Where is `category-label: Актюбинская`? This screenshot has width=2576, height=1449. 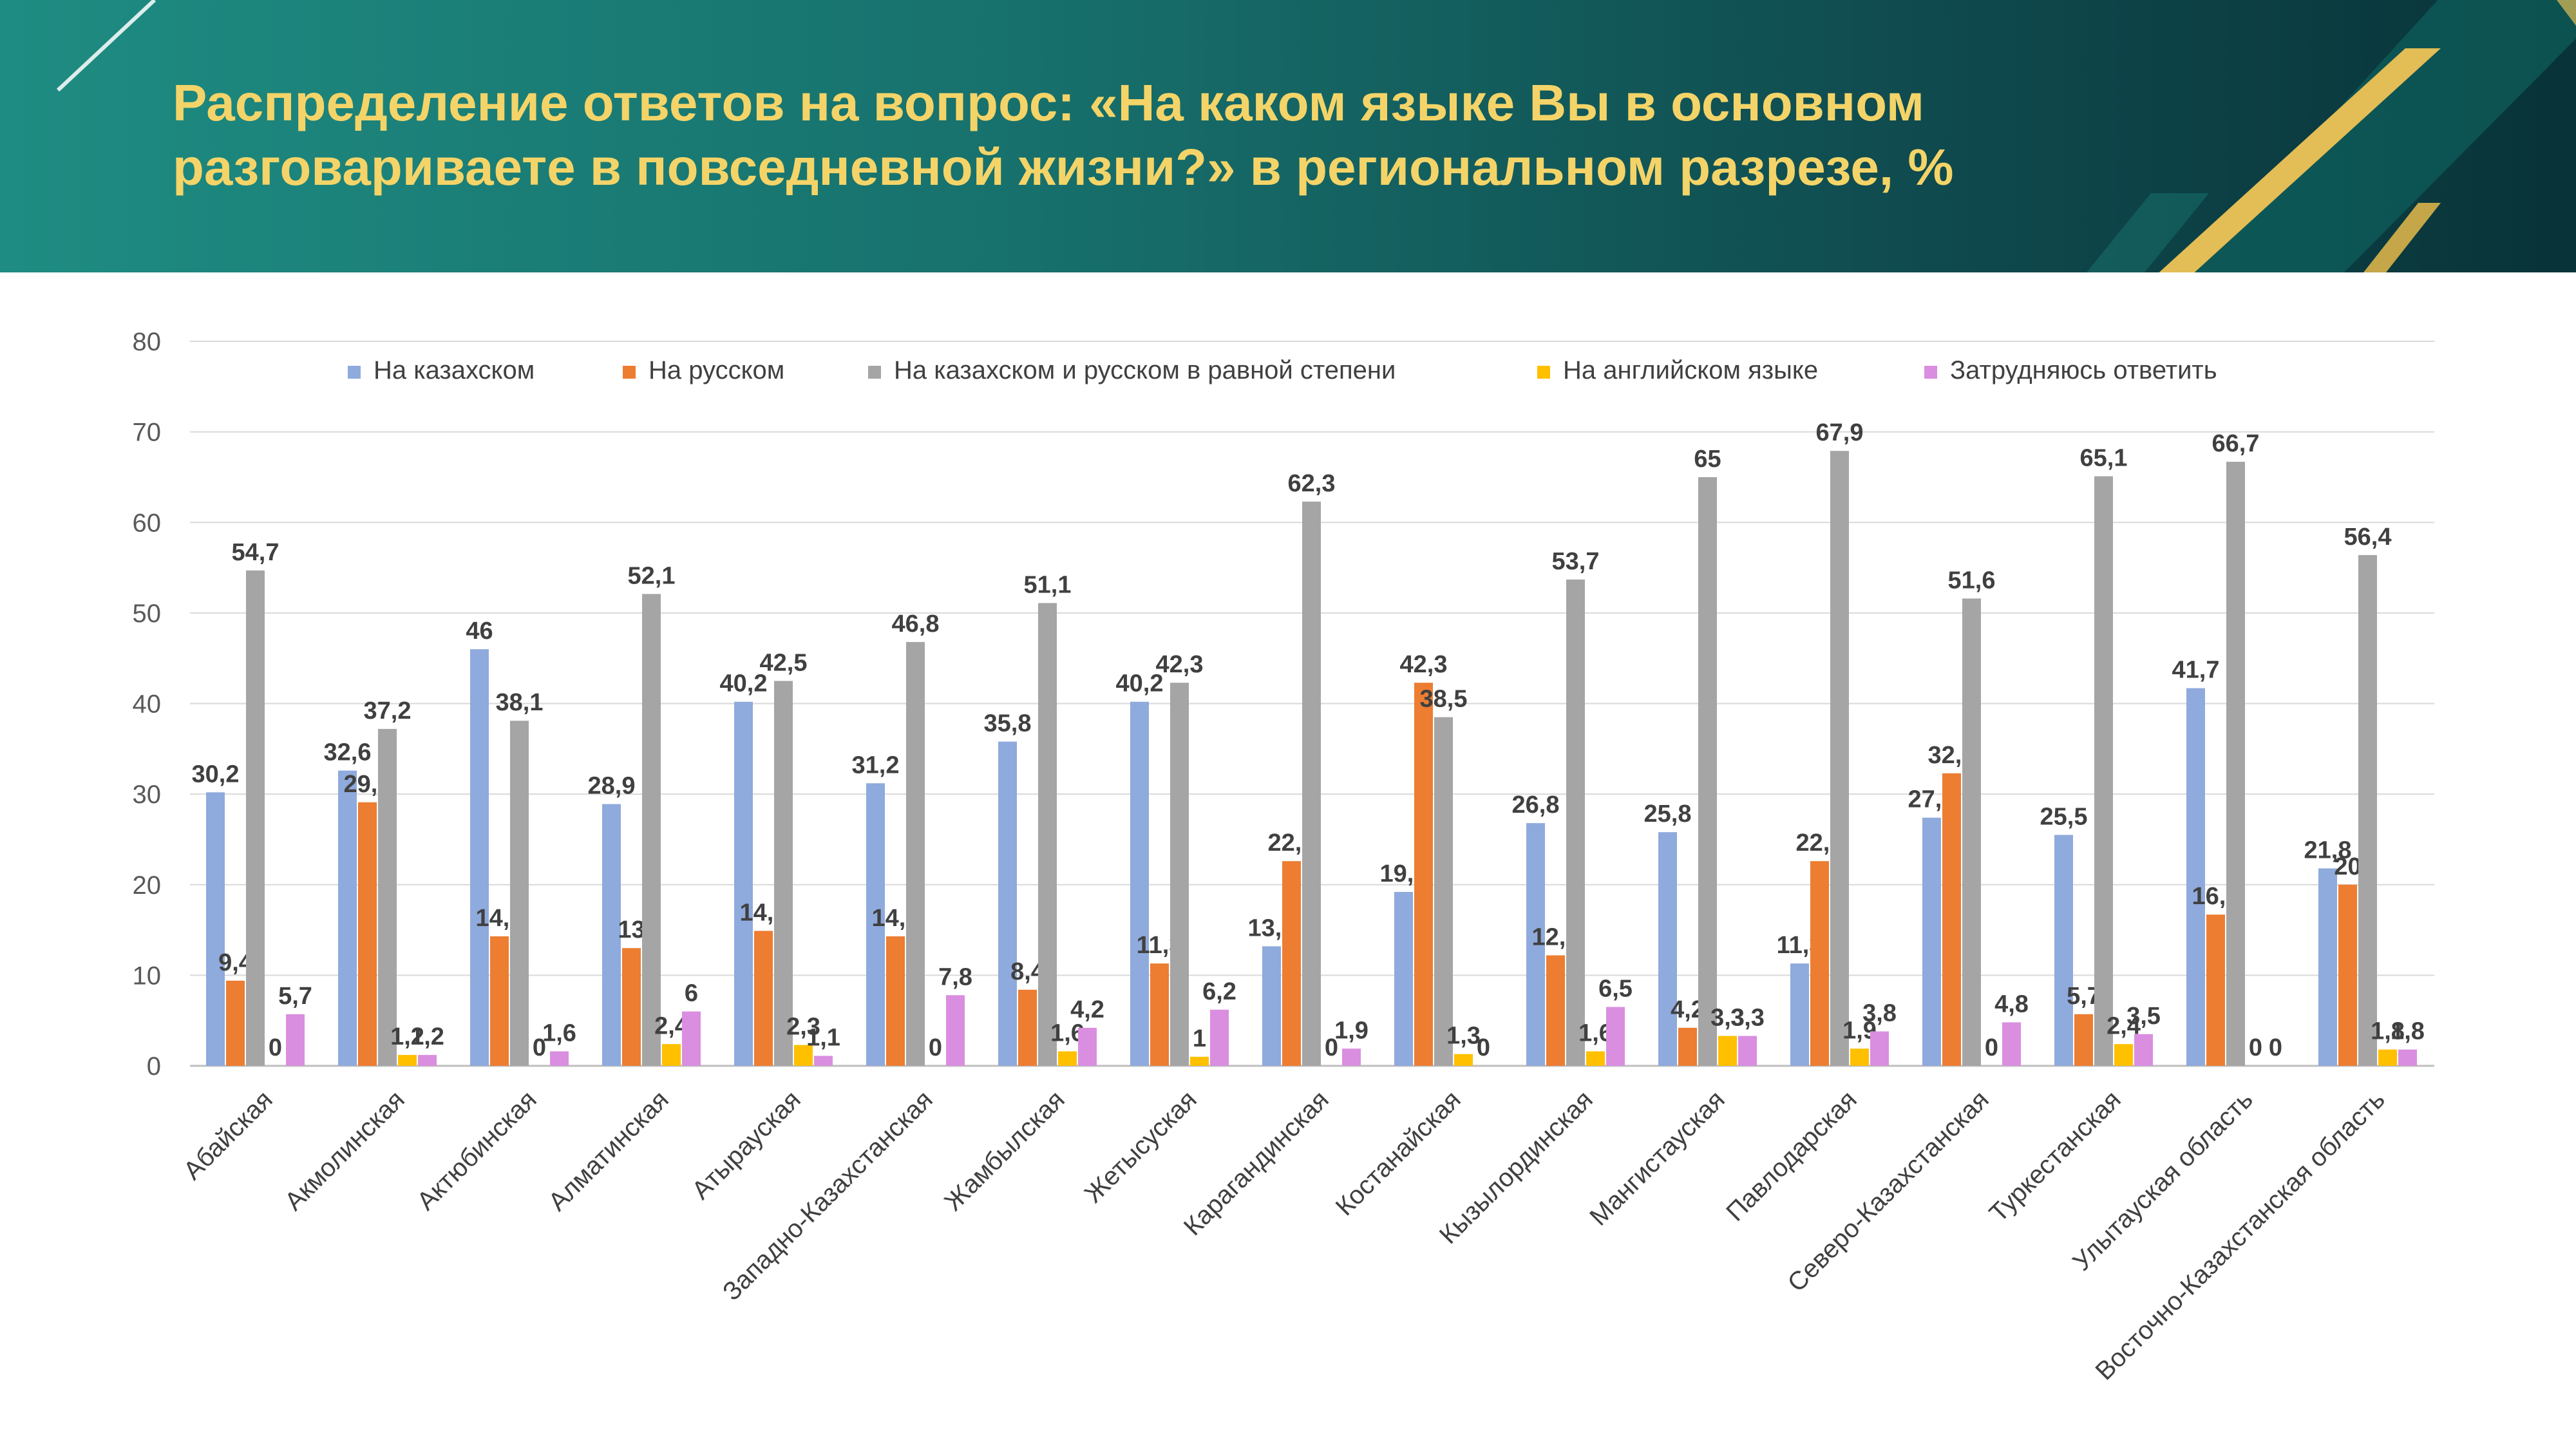 category-label: Актюбинская is located at coordinates (477, 1150).